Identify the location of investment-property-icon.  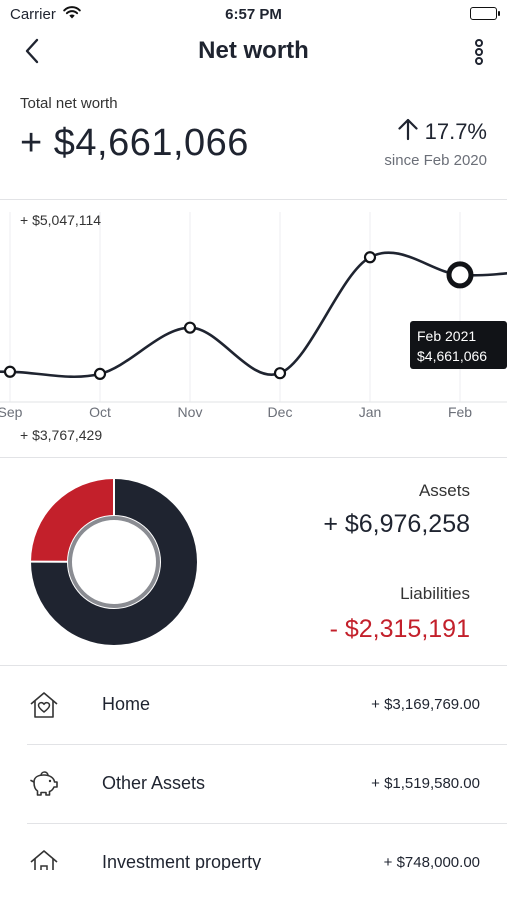
(44, 858).